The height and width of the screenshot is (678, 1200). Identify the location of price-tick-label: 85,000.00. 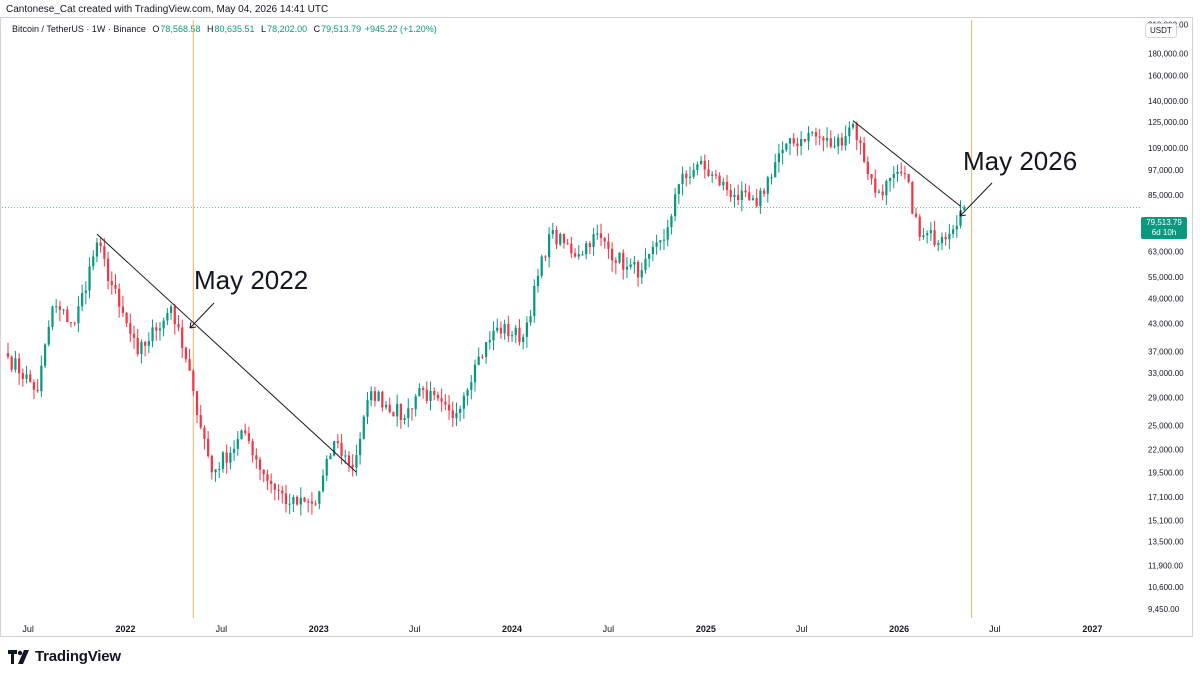
(1166, 195).